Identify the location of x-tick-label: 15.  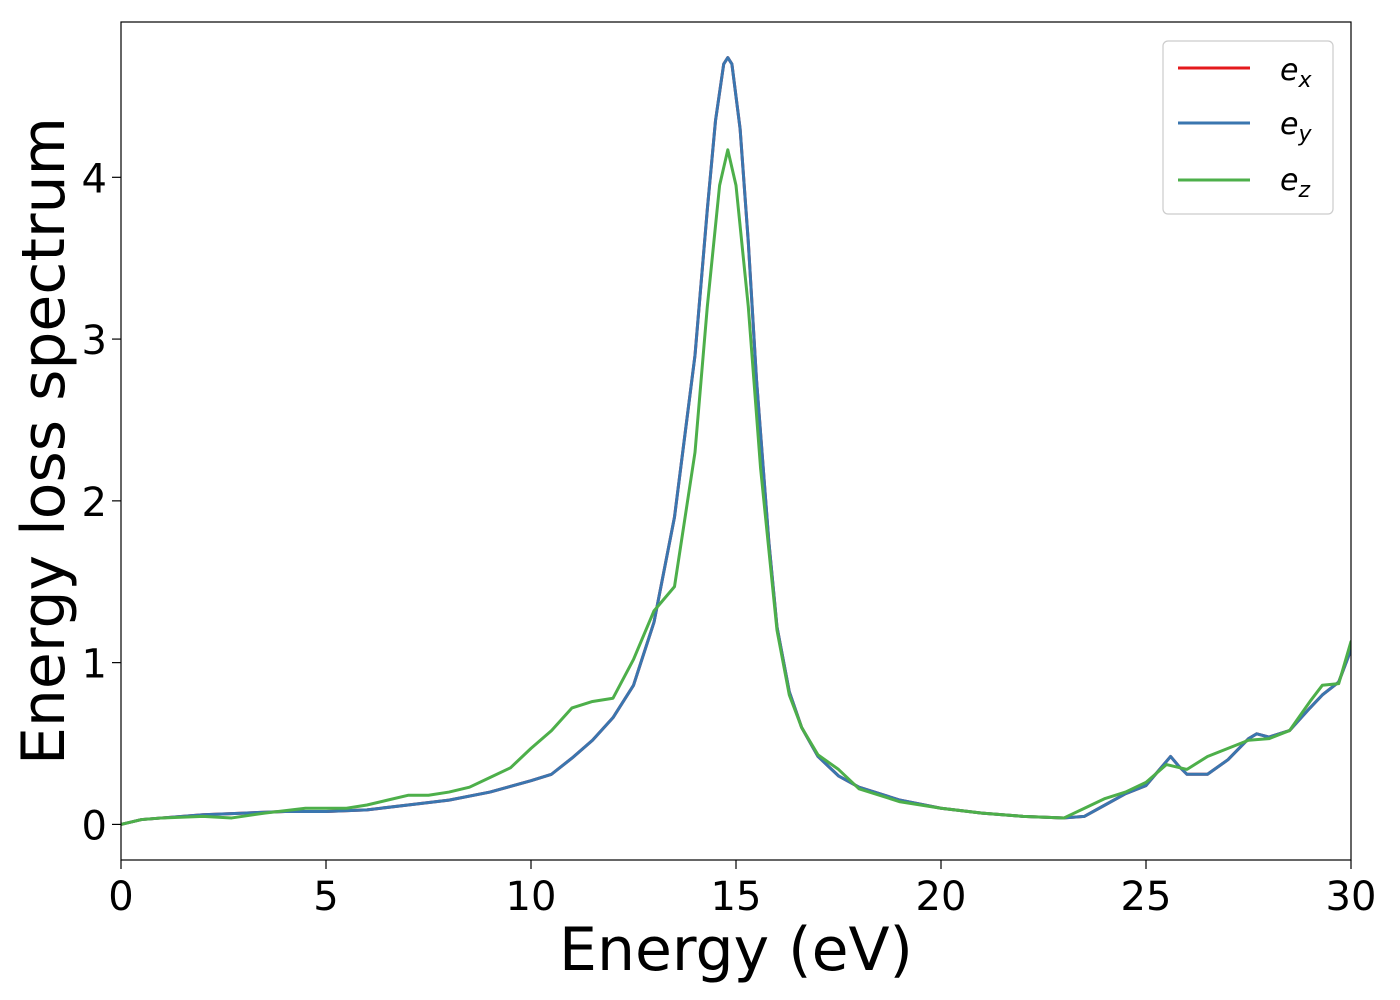
(736, 897).